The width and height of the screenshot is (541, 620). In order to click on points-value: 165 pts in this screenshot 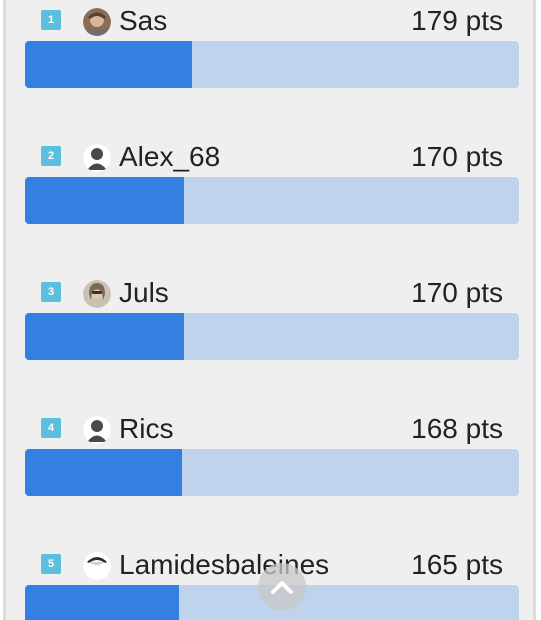, I will do `click(457, 564)`.